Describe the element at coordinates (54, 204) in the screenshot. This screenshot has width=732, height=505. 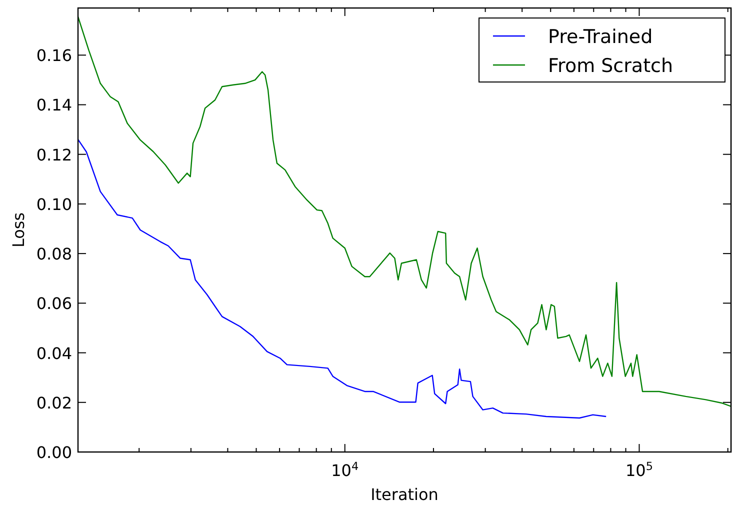
I see `y-tick-label: 0.10` at that location.